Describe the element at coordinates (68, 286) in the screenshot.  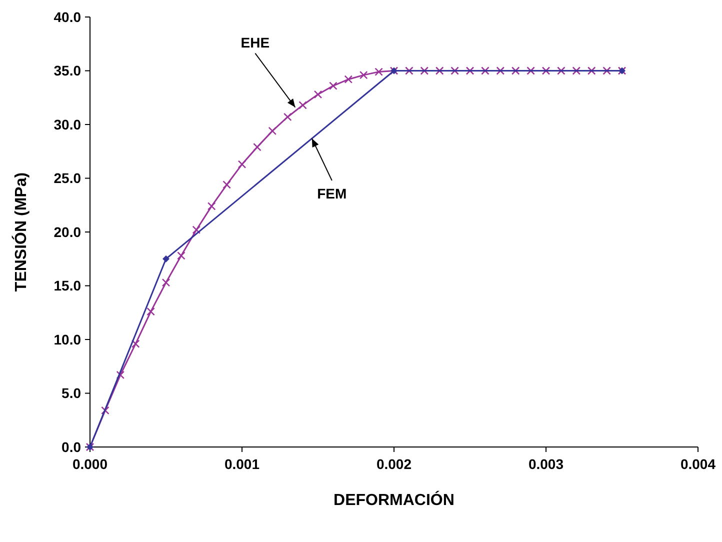
I see `y-tick-label: 15.0` at that location.